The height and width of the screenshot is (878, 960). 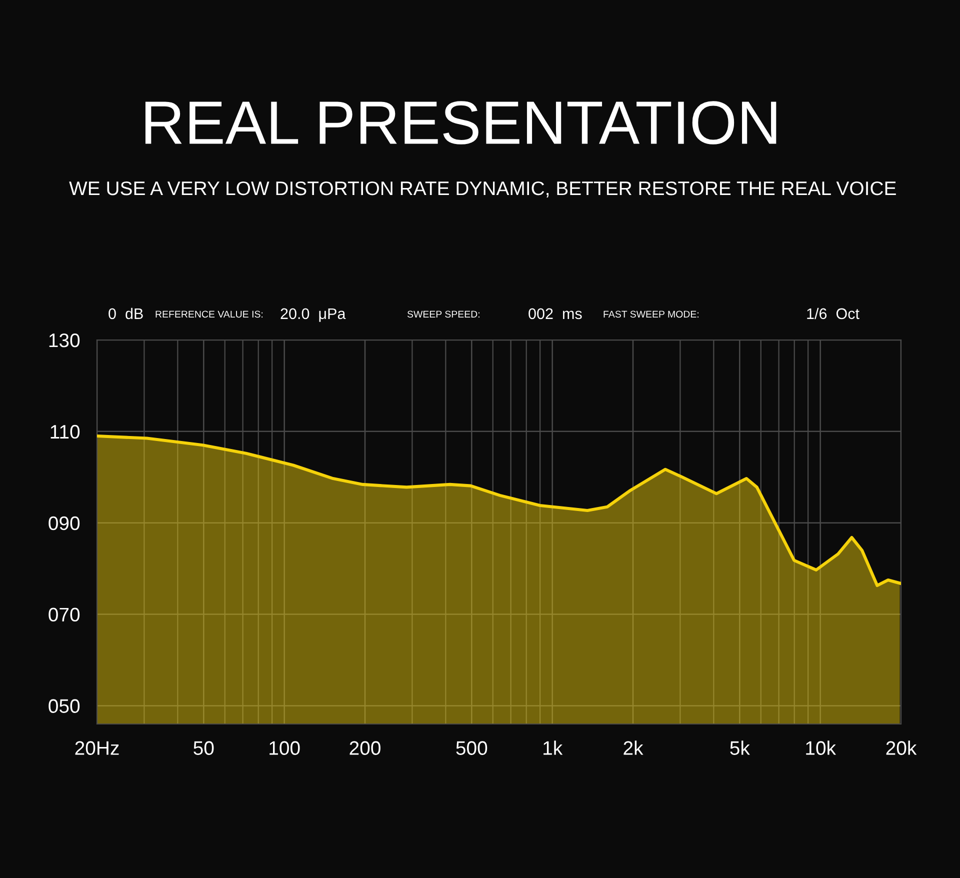 What do you see at coordinates (313, 315) in the screenshot?
I see `text: 20.0 μPa` at bounding box center [313, 315].